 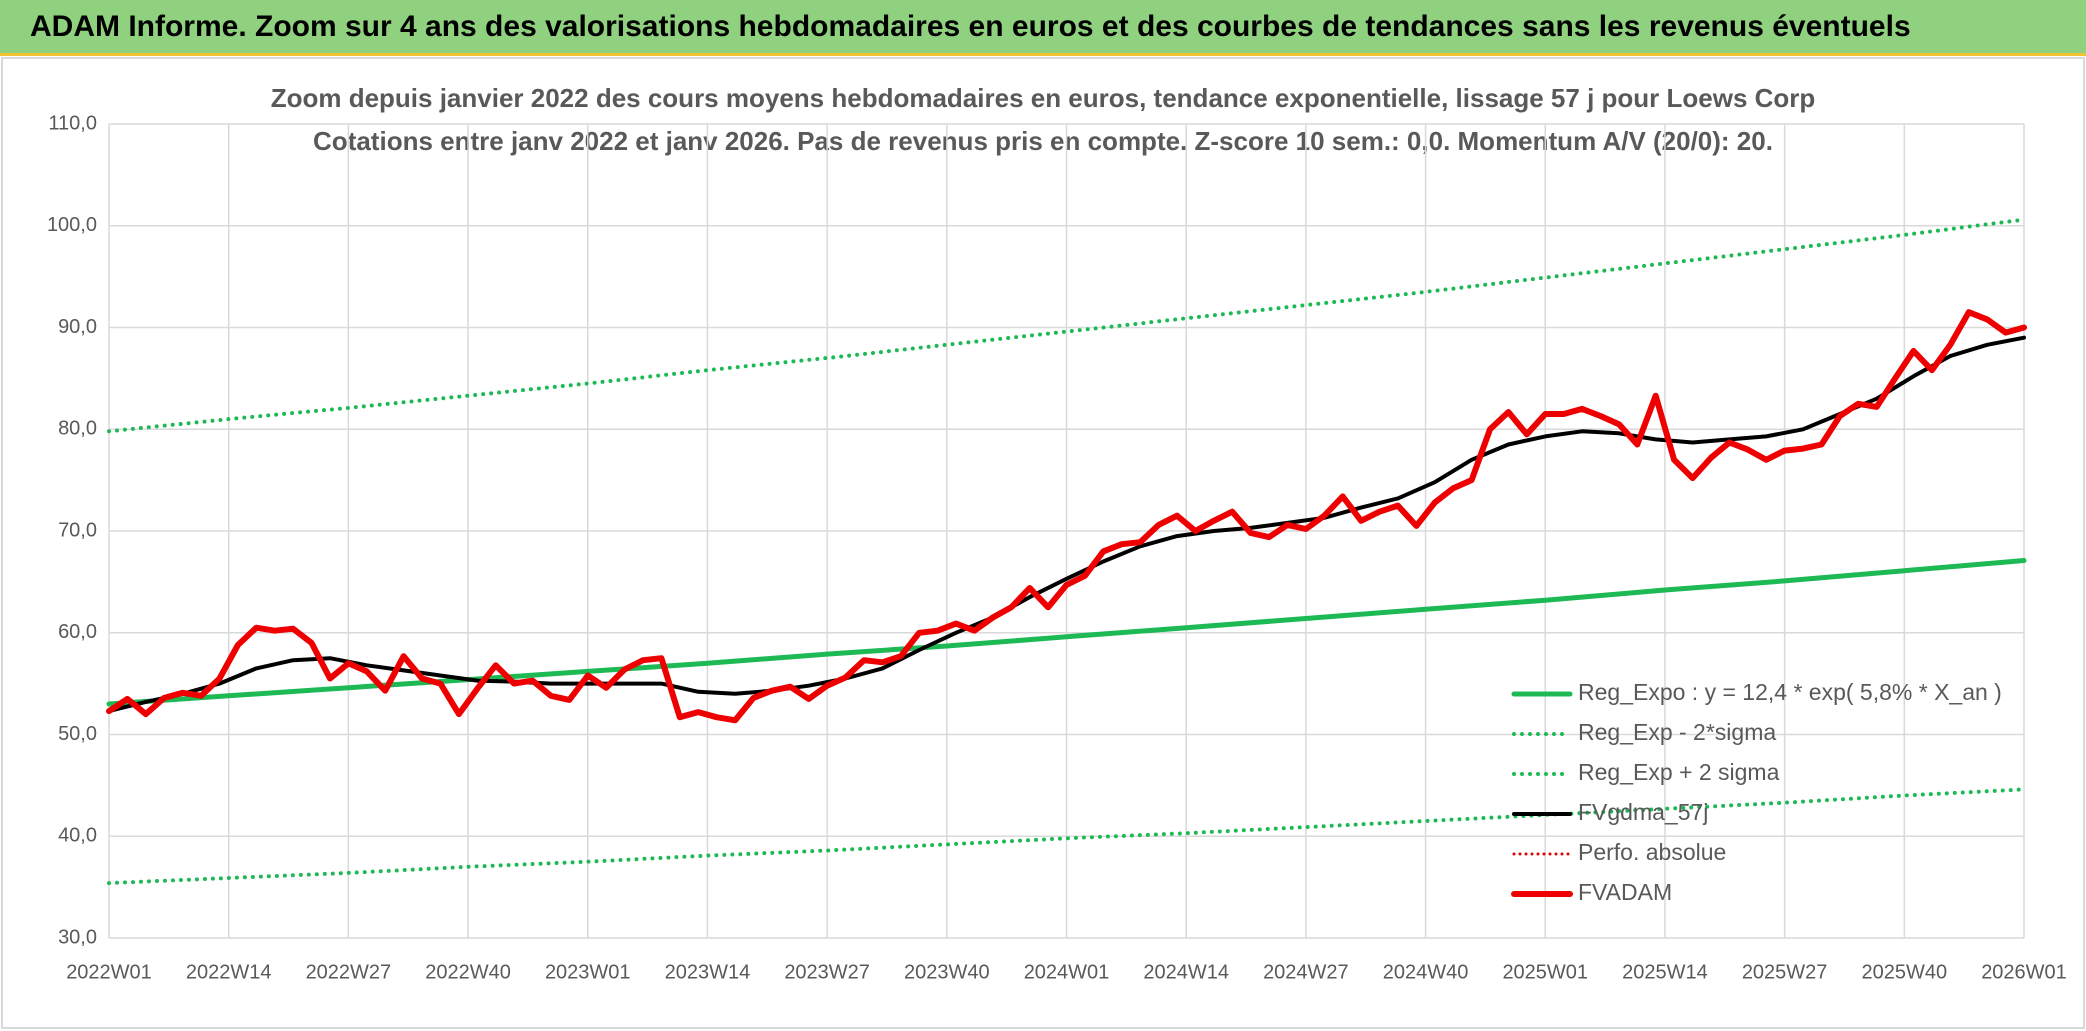 I want to click on y-tick-label: 70,0, so click(x=77, y=530).